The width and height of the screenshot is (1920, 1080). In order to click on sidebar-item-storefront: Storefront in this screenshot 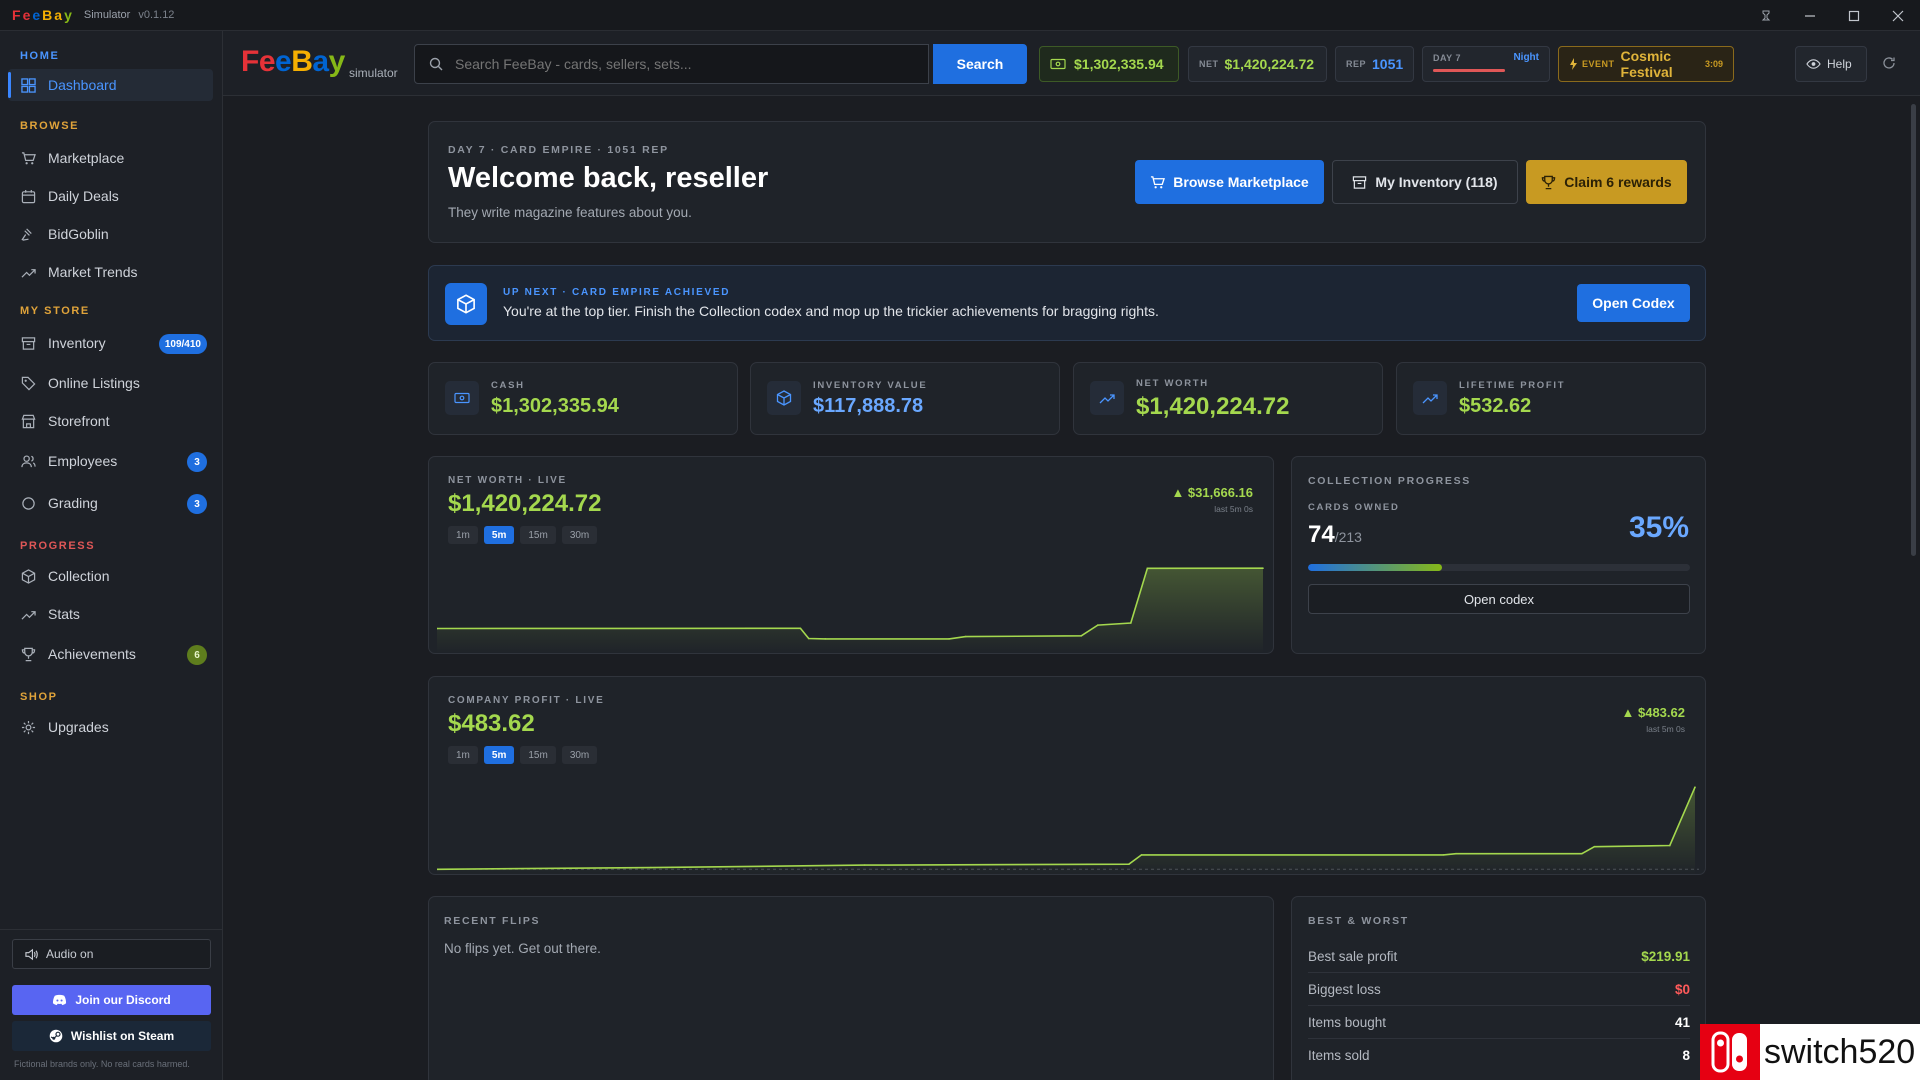, I will do `click(110, 421)`.